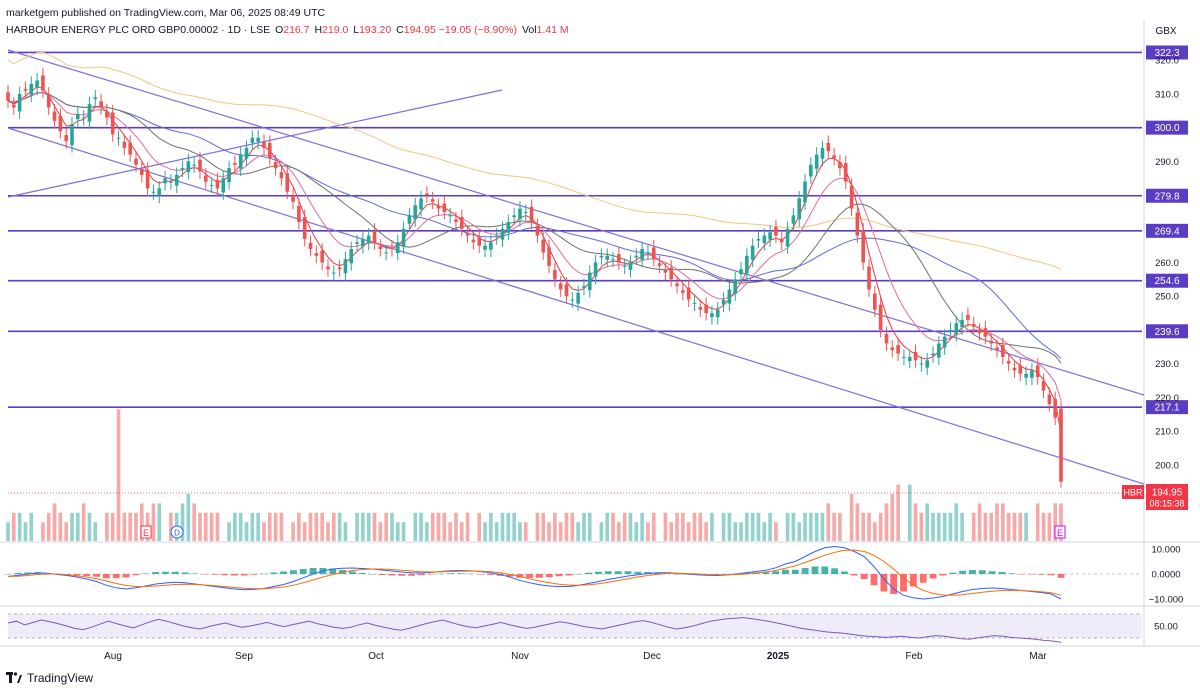  Describe the element at coordinates (49, 678) in the screenshot. I see `tradingview-branding: TradingView` at that location.